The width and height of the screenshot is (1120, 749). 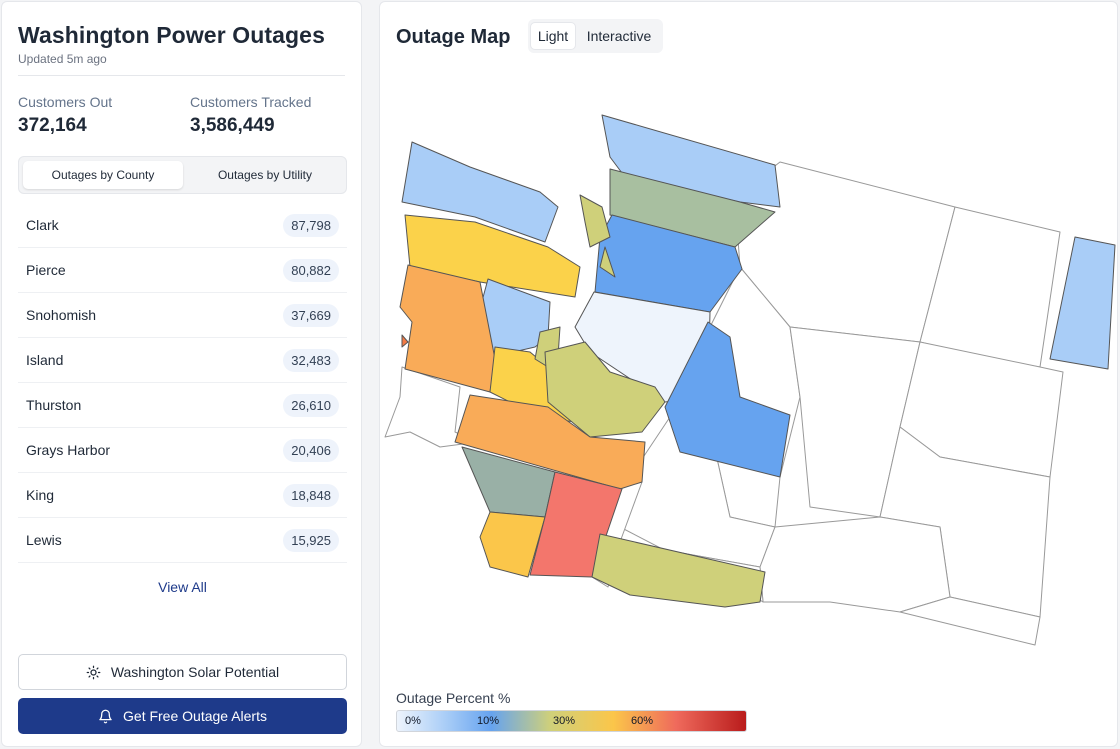 I want to click on county-lewis, so click(x=605, y=389).